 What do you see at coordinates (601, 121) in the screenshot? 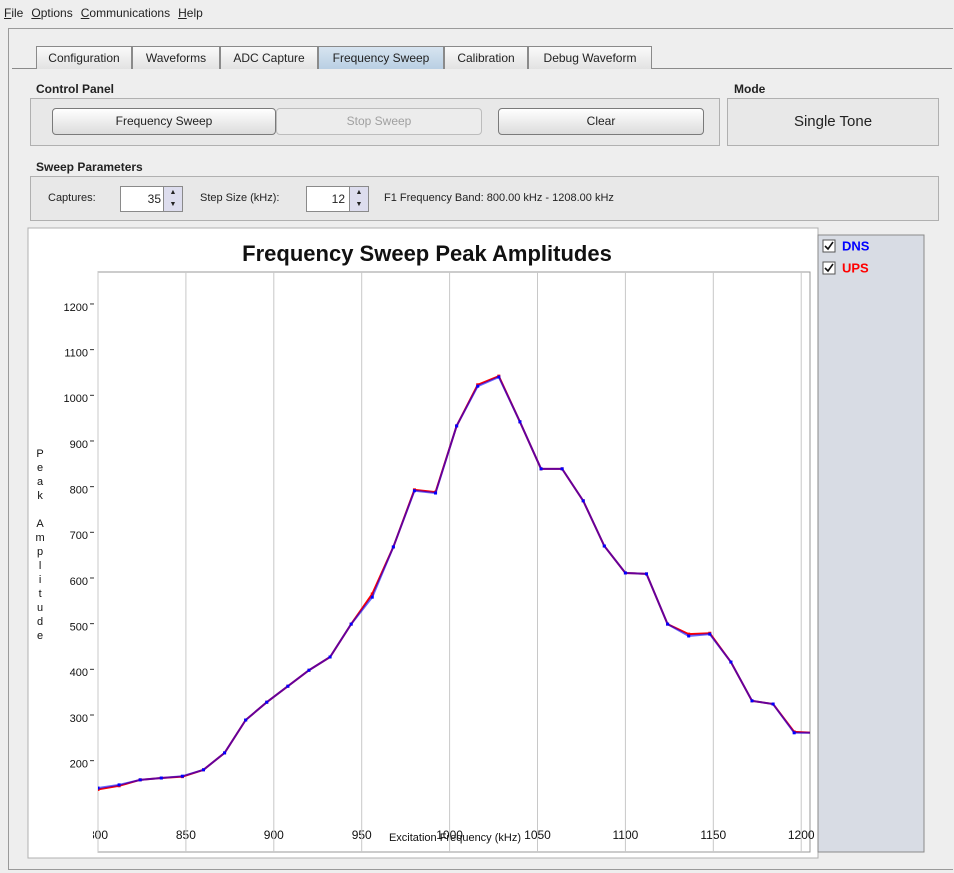
I see `button: Clear` at bounding box center [601, 121].